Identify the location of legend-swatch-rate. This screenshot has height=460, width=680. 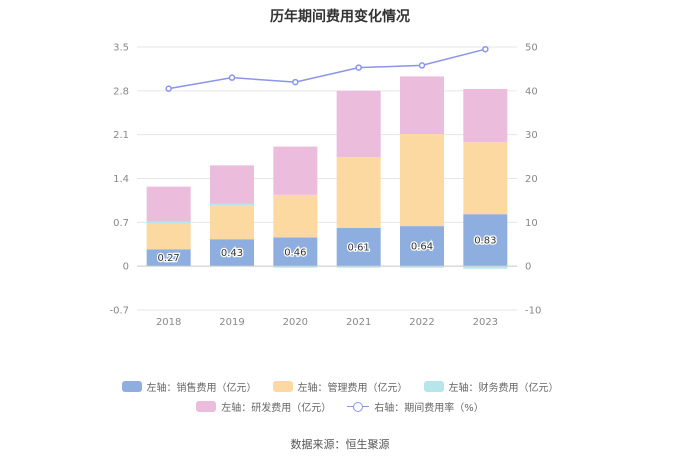
(358, 406).